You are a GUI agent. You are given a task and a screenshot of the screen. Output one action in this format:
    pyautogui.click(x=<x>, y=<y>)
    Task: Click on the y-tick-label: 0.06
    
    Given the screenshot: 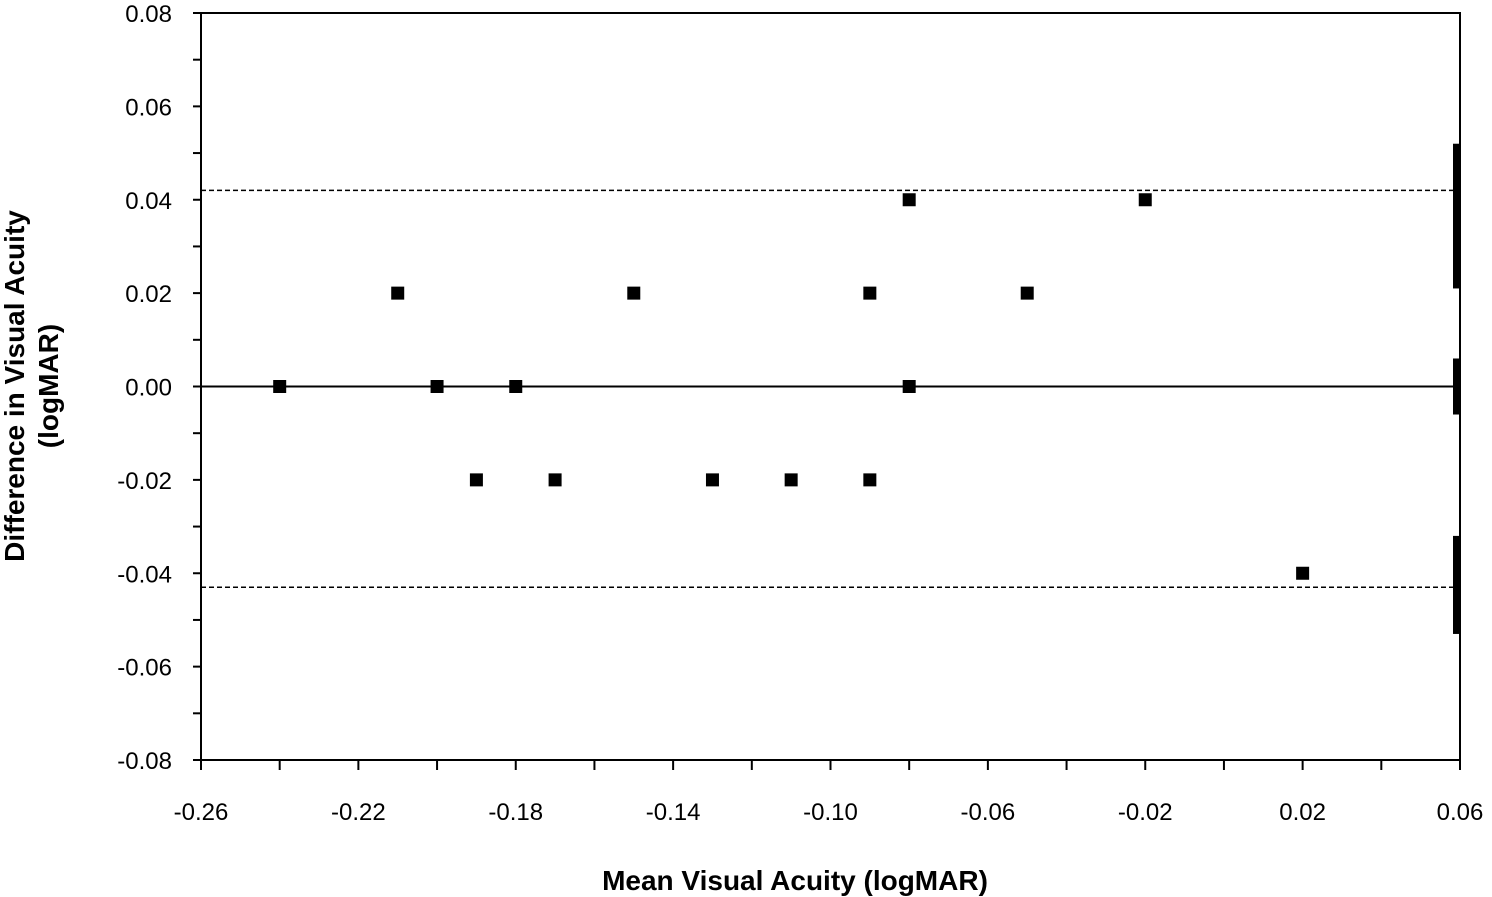 What is the action you would take?
    pyautogui.click(x=148, y=107)
    